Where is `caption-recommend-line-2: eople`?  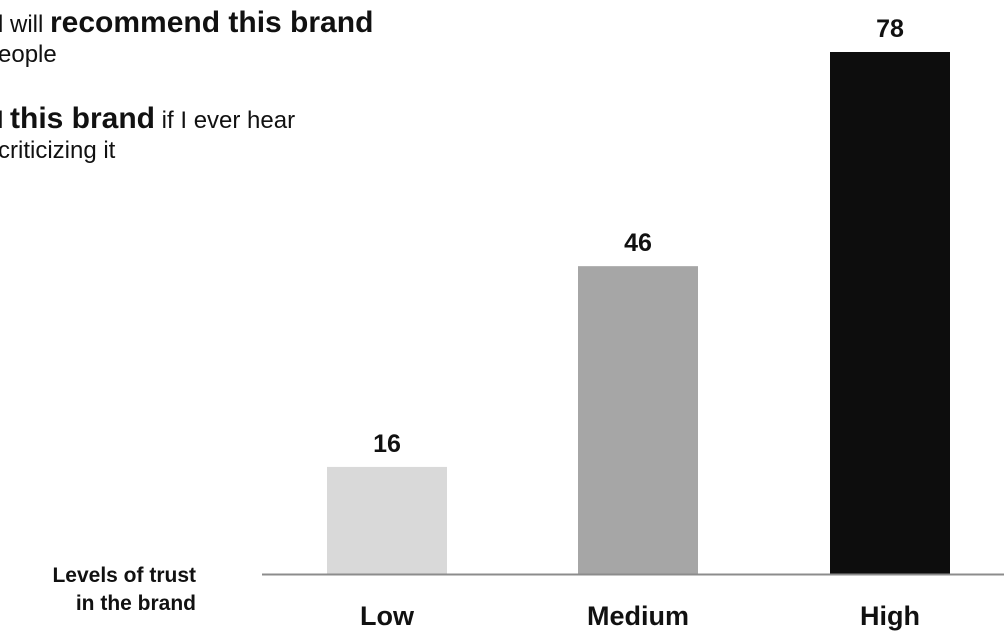 caption-recommend-line-2: eople is located at coordinates (28, 54).